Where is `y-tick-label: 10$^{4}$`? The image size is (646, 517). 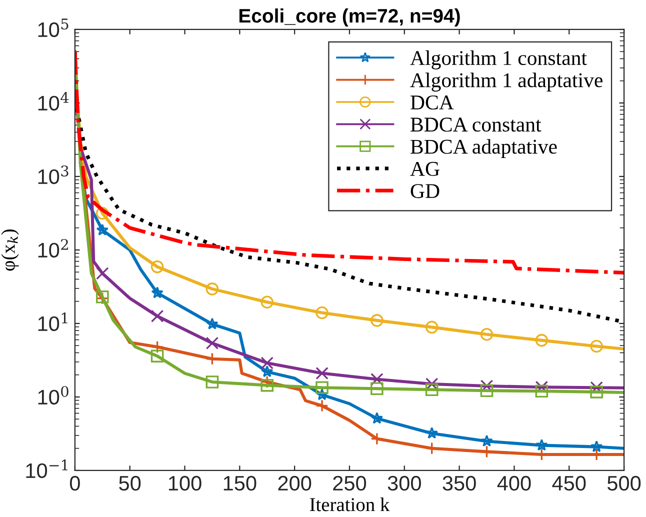
y-tick-label: 10$^{4}$ is located at coordinates (53, 101).